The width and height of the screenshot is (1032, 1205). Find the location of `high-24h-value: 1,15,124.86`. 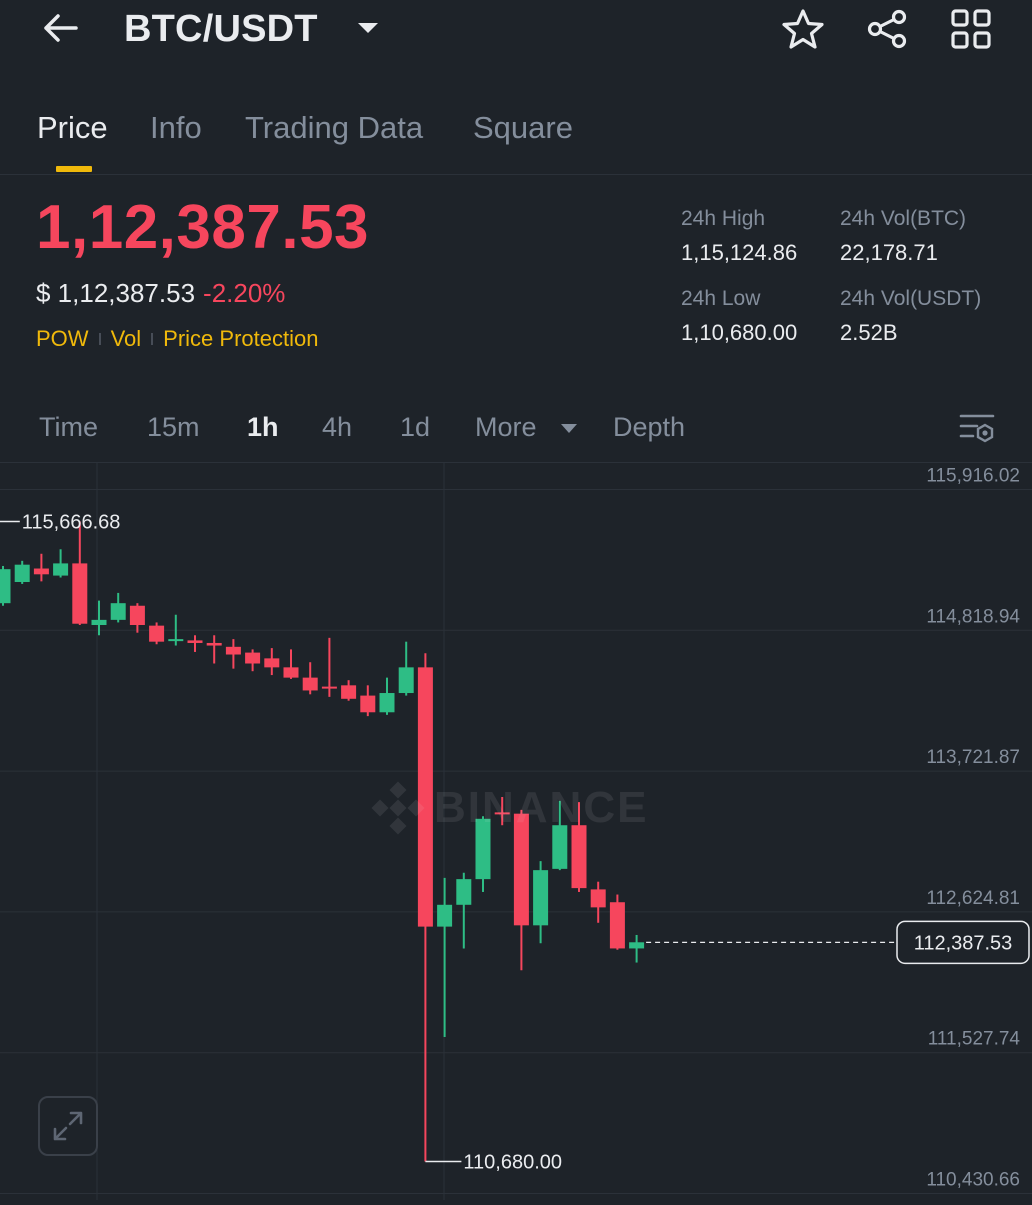

high-24h-value: 1,15,124.86 is located at coordinates (739, 252).